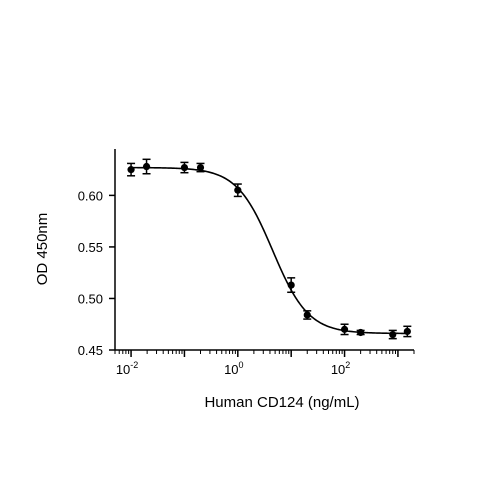 The image size is (500, 500). Describe the element at coordinates (42, 249) in the screenshot. I see `y-axis-title: OD 450nm` at that location.